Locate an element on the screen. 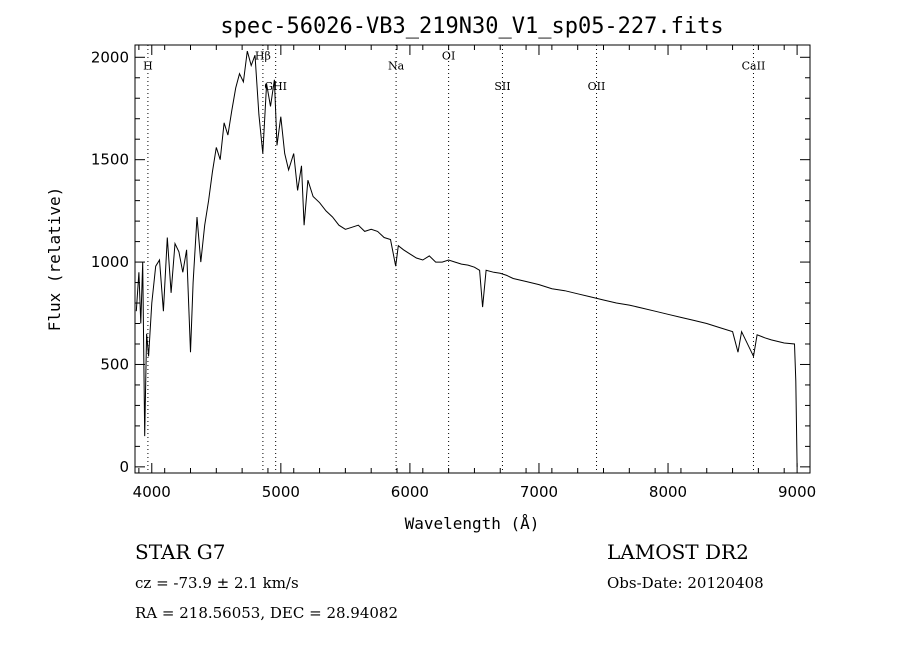 This screenshot has width=900, height=650. survey-name: LAMOST DR2 is located at coordinates (678, 552).